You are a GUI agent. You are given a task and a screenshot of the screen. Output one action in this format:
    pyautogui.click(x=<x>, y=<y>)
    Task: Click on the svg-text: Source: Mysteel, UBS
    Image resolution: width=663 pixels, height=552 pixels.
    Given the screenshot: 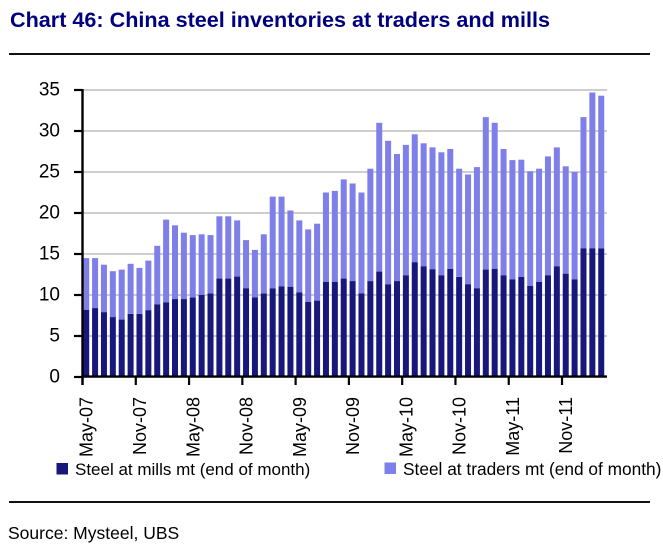 What is the action you would take?
    pyautogui.click(x=93, y=533)
    